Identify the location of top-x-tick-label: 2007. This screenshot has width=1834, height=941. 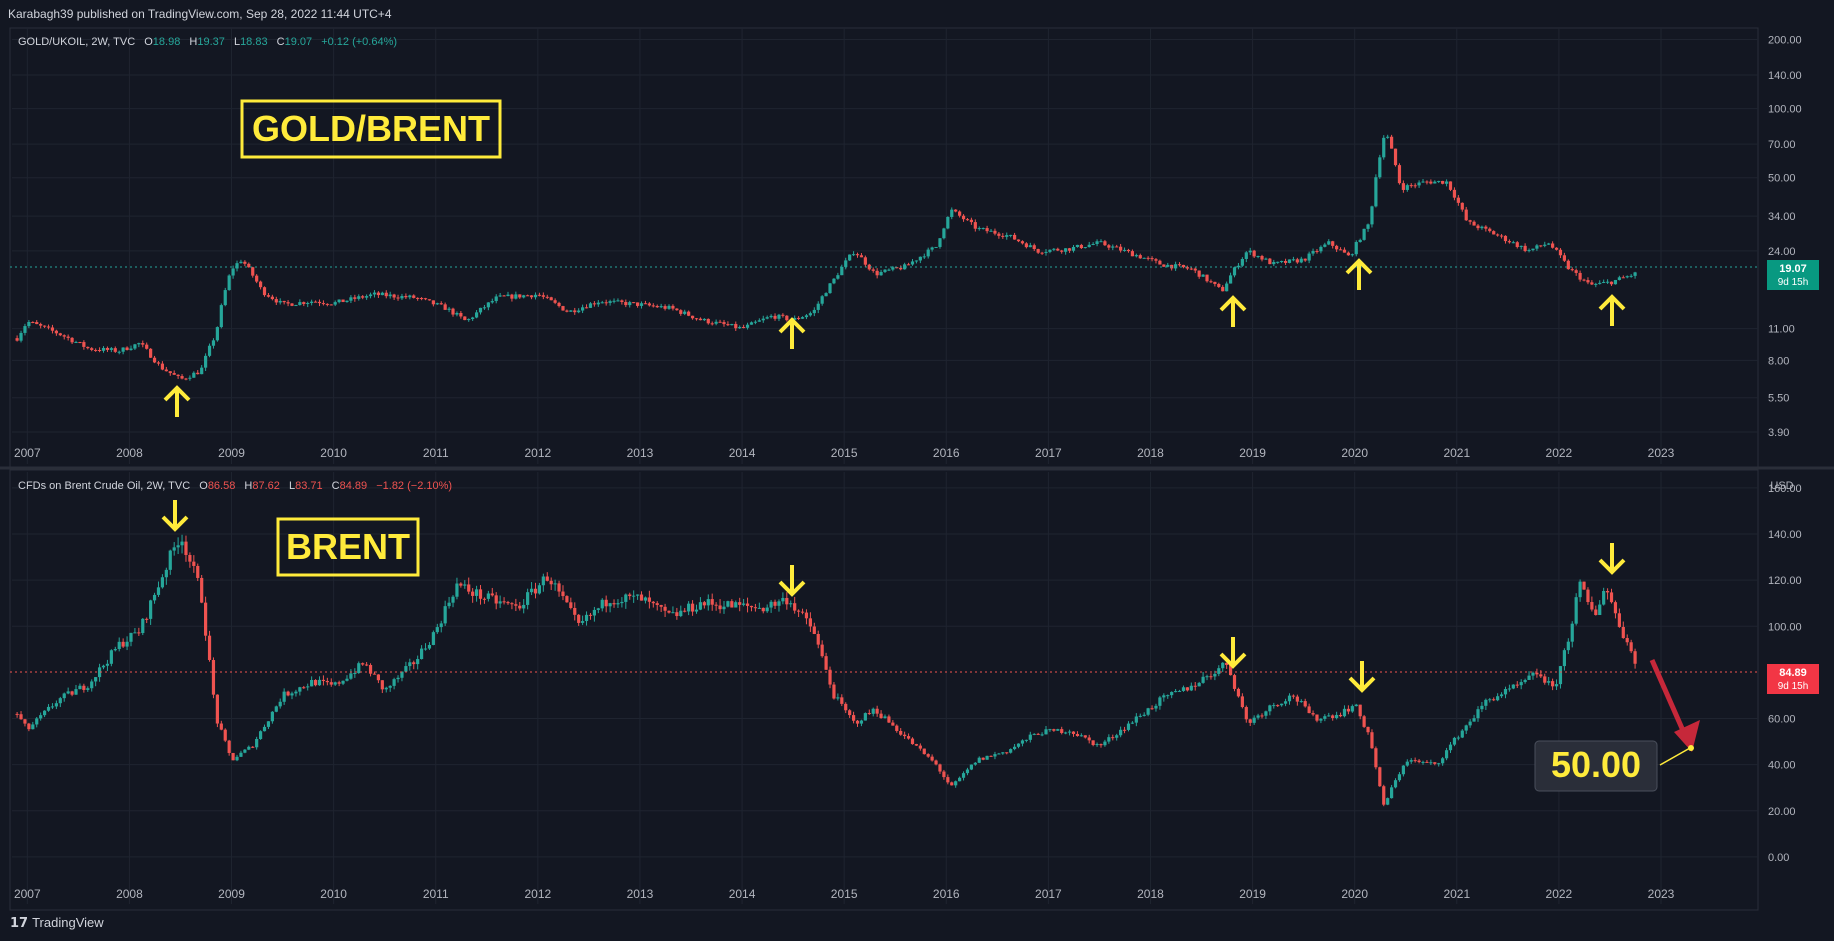
(27, 453).